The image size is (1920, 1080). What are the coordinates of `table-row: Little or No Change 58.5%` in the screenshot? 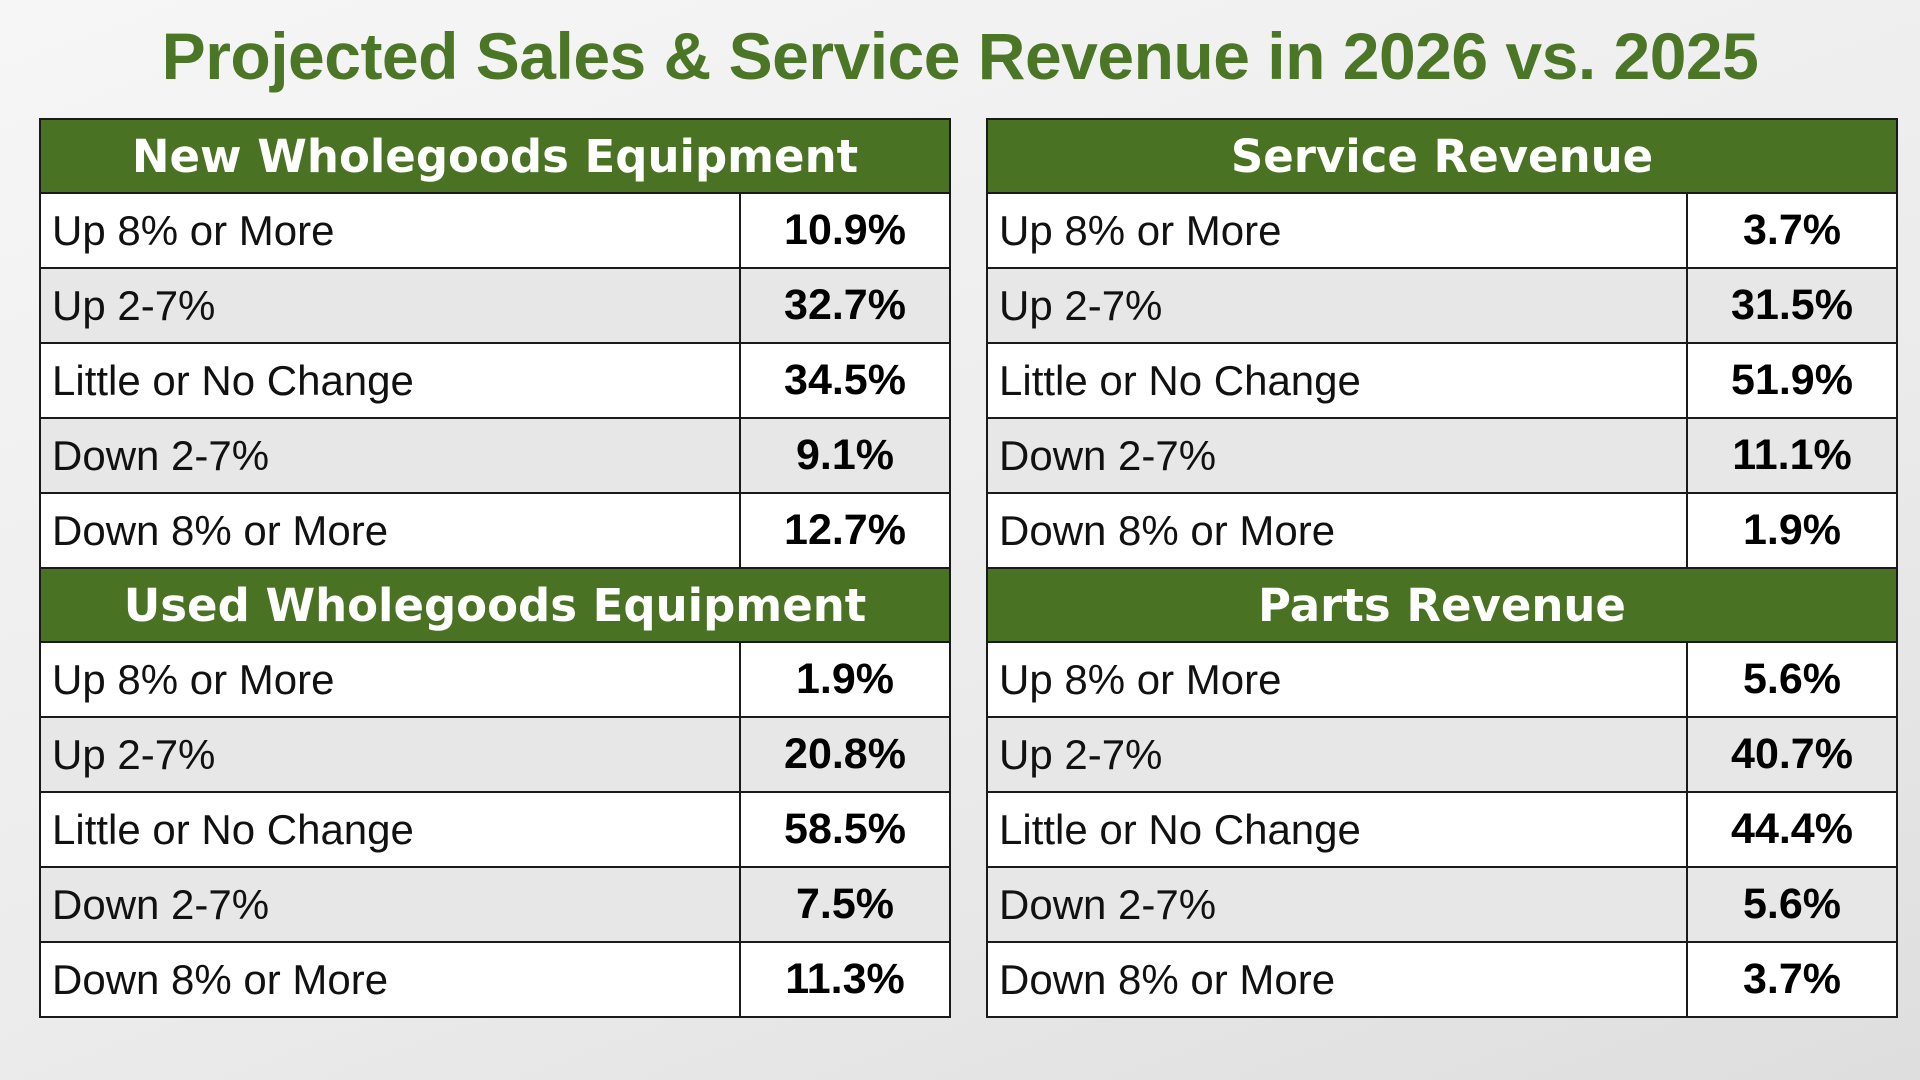 It's located at (495, 830).